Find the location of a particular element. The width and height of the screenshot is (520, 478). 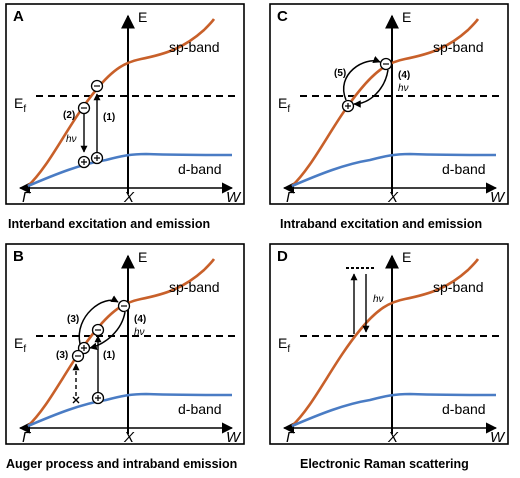

step-label-5: (5) is located at coordinates (340, 73).